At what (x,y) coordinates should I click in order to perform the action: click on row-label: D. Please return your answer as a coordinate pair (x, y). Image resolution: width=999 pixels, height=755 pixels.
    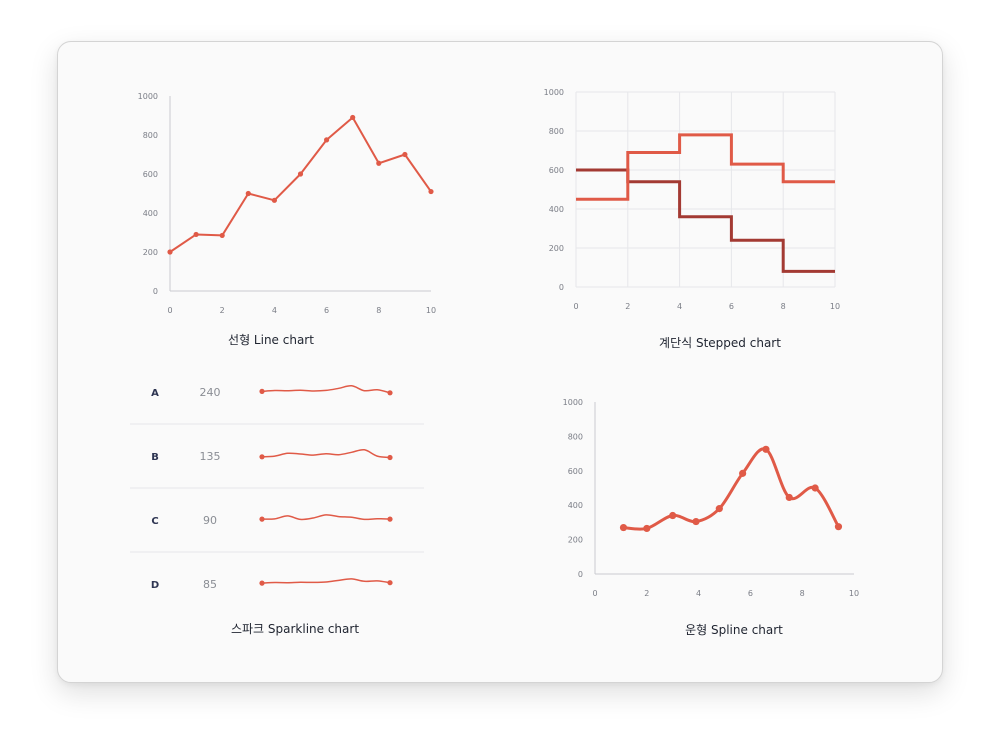
    Looking at the image, I should click on (155, 585).